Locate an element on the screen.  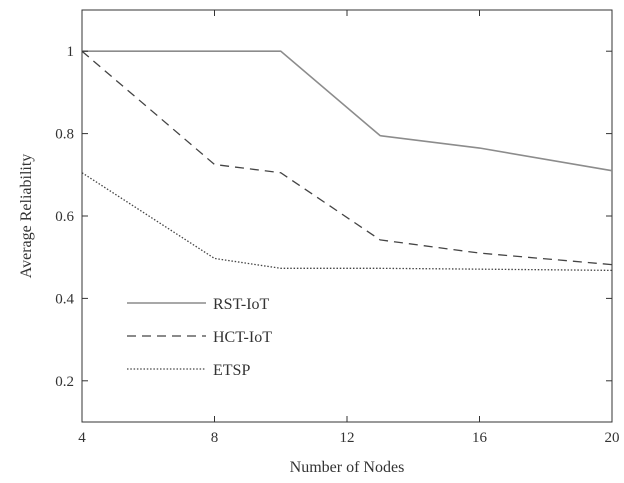
y-tick-label: 0.4 is located at coordinates (64, 299).